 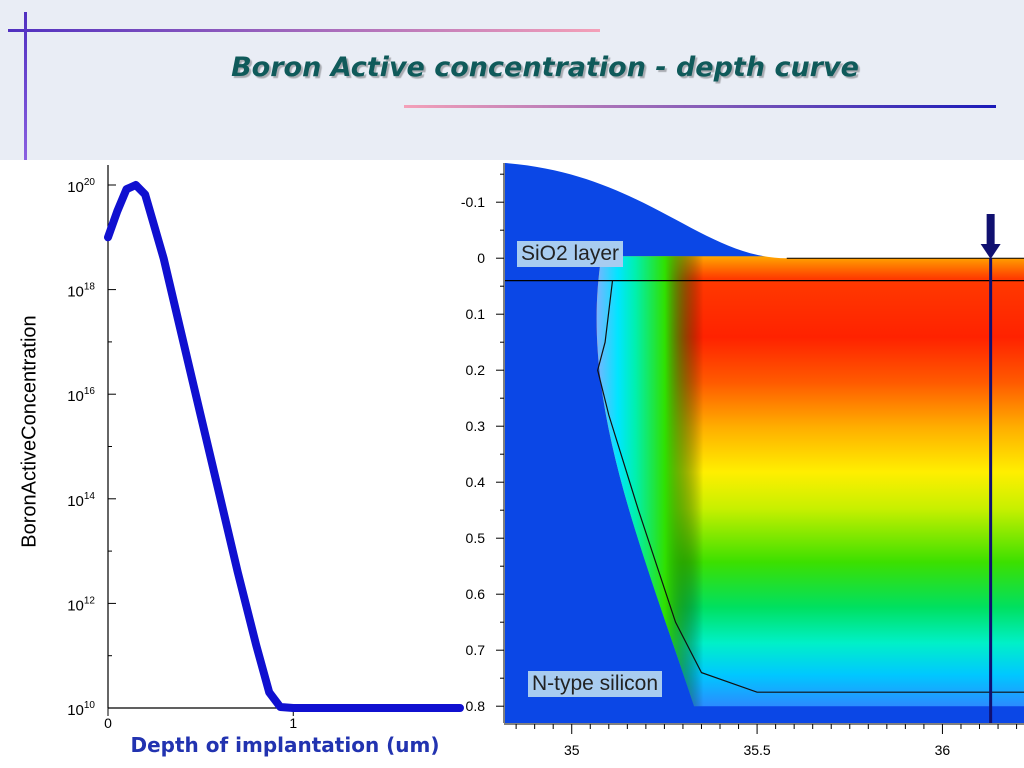 I want to click on map-y-tick-label: 0.3, so click(x=476, y=426).